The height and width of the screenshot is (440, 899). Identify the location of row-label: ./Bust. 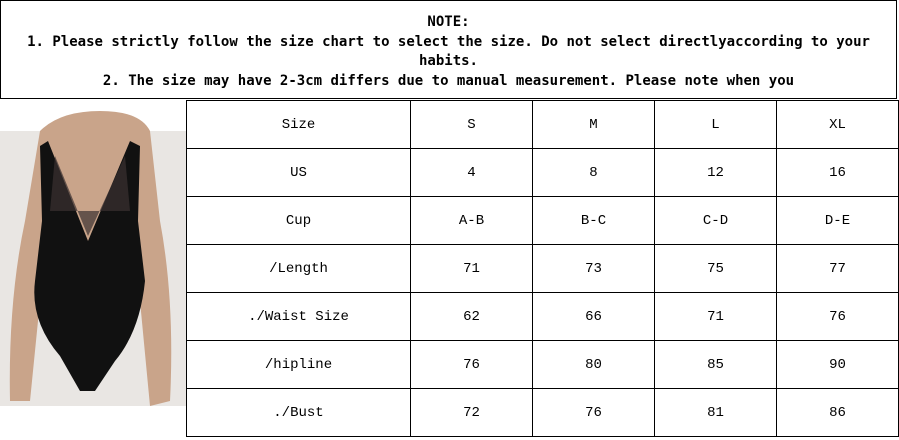
(298, 412).